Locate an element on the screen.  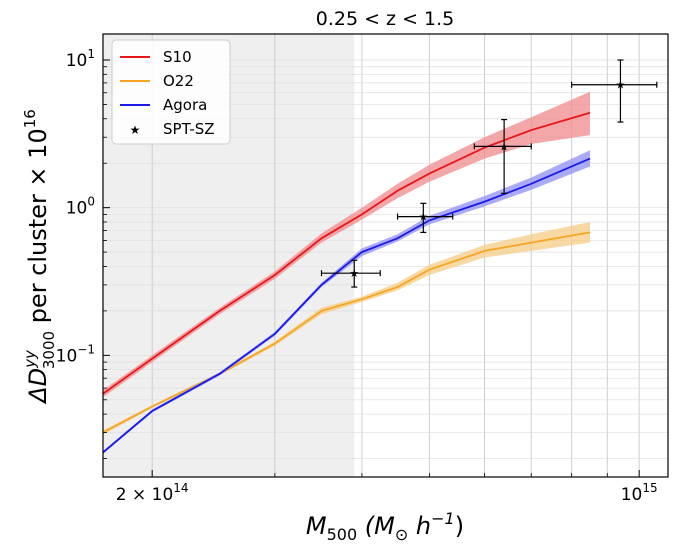
chart-title: 0.25 < z < 1.5 is located at coordinates (385, 19).